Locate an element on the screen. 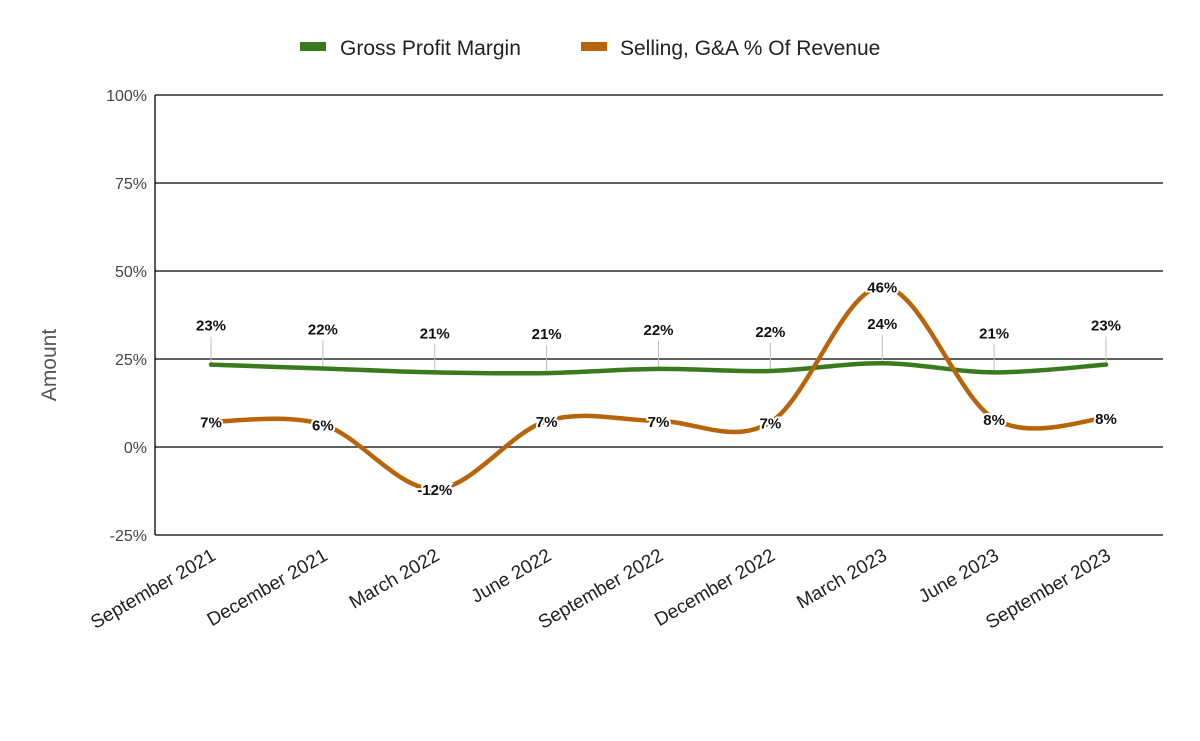 This screenshot has width=1200, height=741. legend-label-gross-profit-margin: Gross Profit Margin is located at coordinates (430, 48).